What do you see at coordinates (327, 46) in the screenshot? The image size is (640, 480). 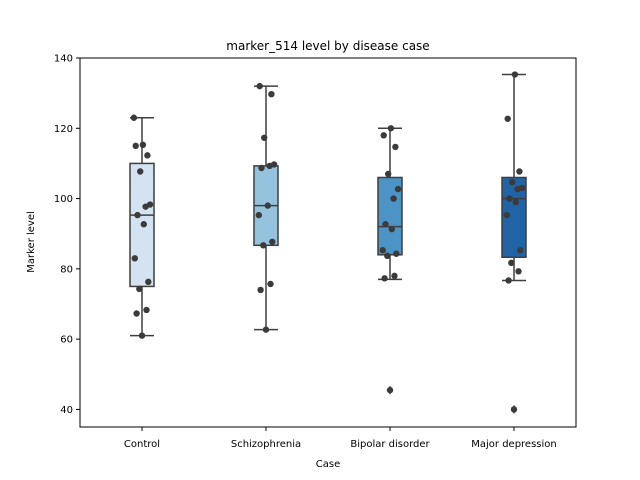 I see `chart-title: marker_514 level by disease case` at bounding box center [327, 46].